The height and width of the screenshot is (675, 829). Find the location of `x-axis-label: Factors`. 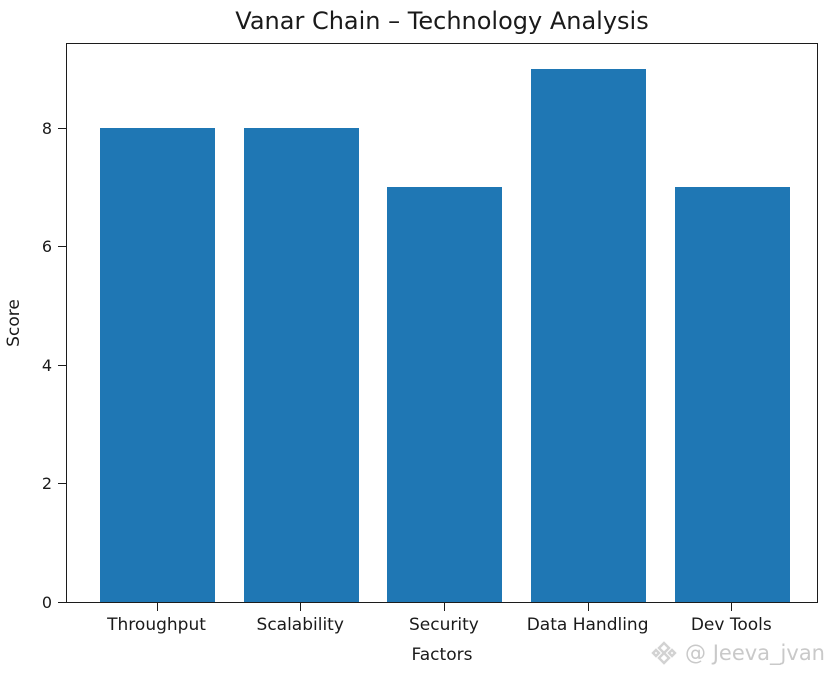

x-axis-label: Factors is located at coordinates (442, 655).